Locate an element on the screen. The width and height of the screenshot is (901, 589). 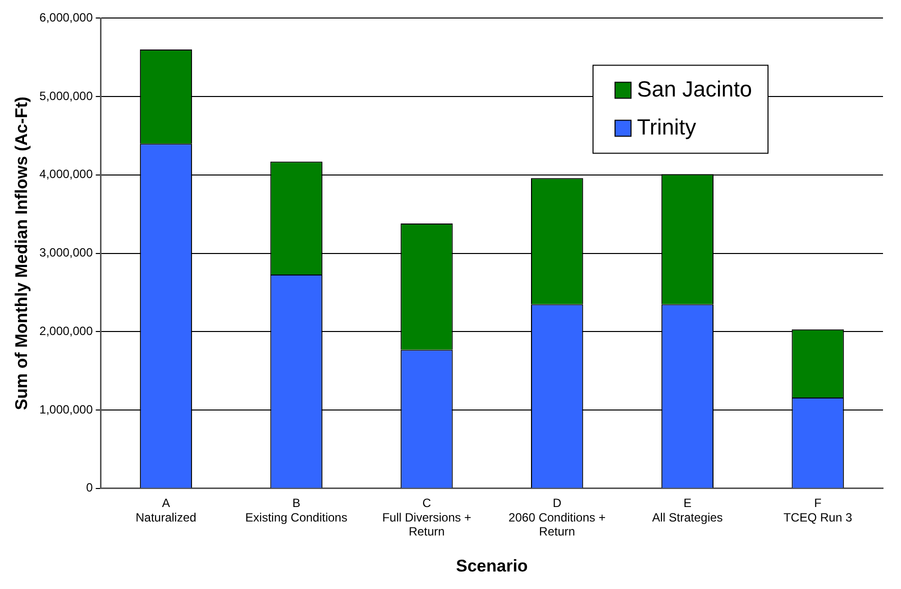
x-tick-label: B Existing Conditions is located at coordinates (296, 510).